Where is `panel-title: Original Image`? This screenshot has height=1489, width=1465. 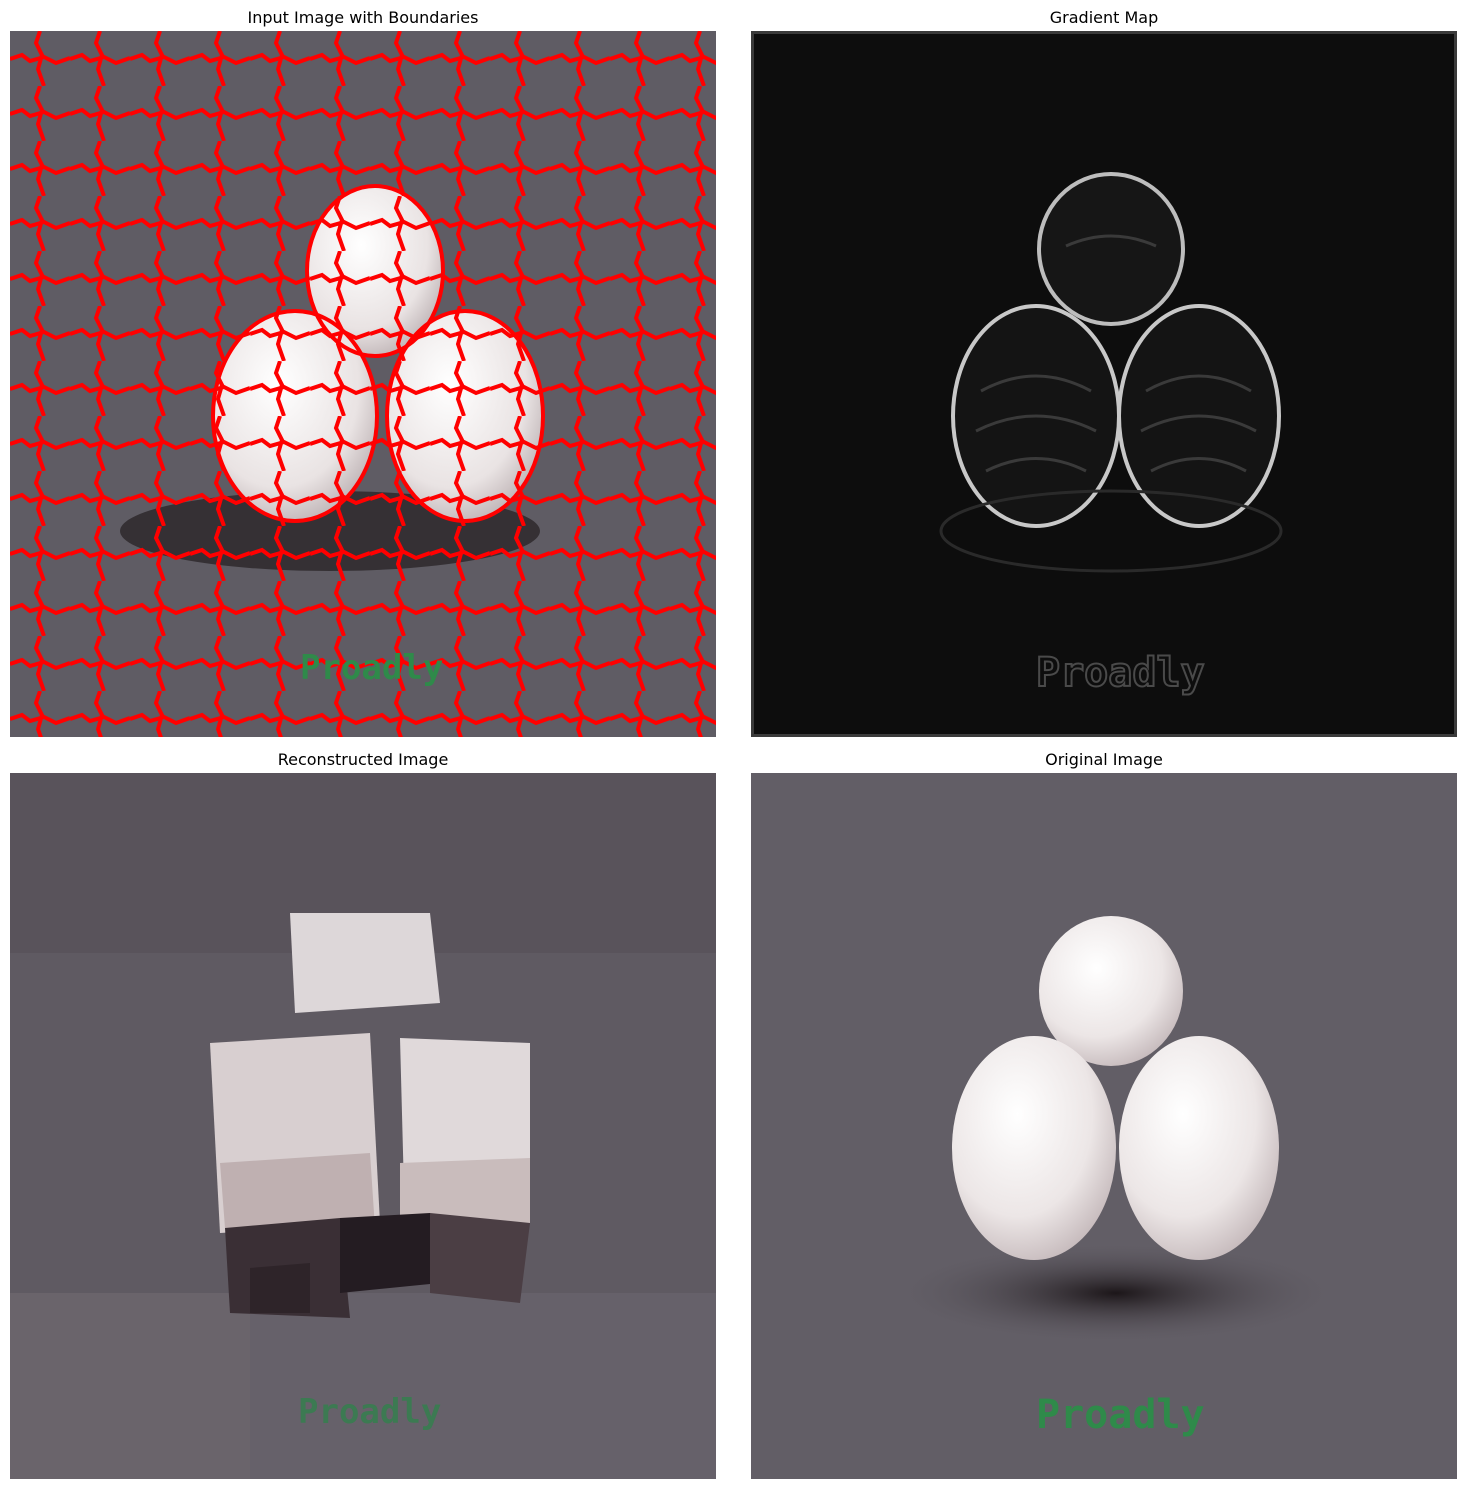
panel-title: Original Image is located at coordinates (1104, 759).